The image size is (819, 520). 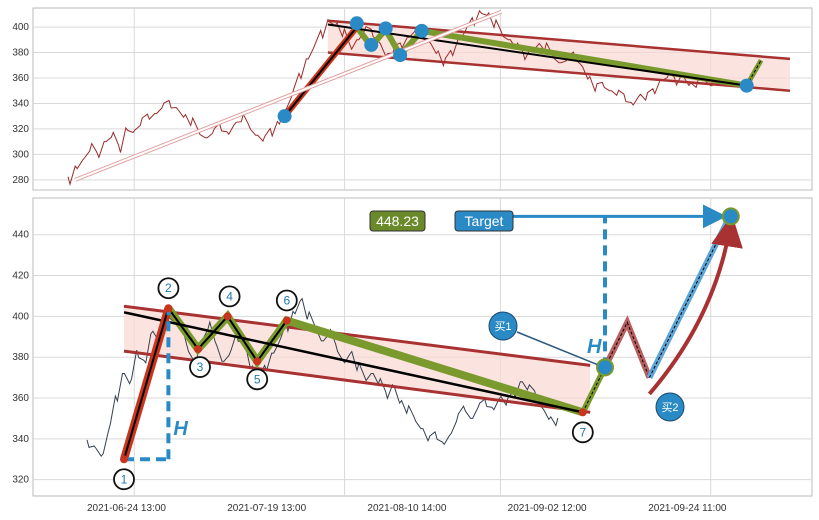 I want to click on buy1-pointer, so click(x=557, y=348).